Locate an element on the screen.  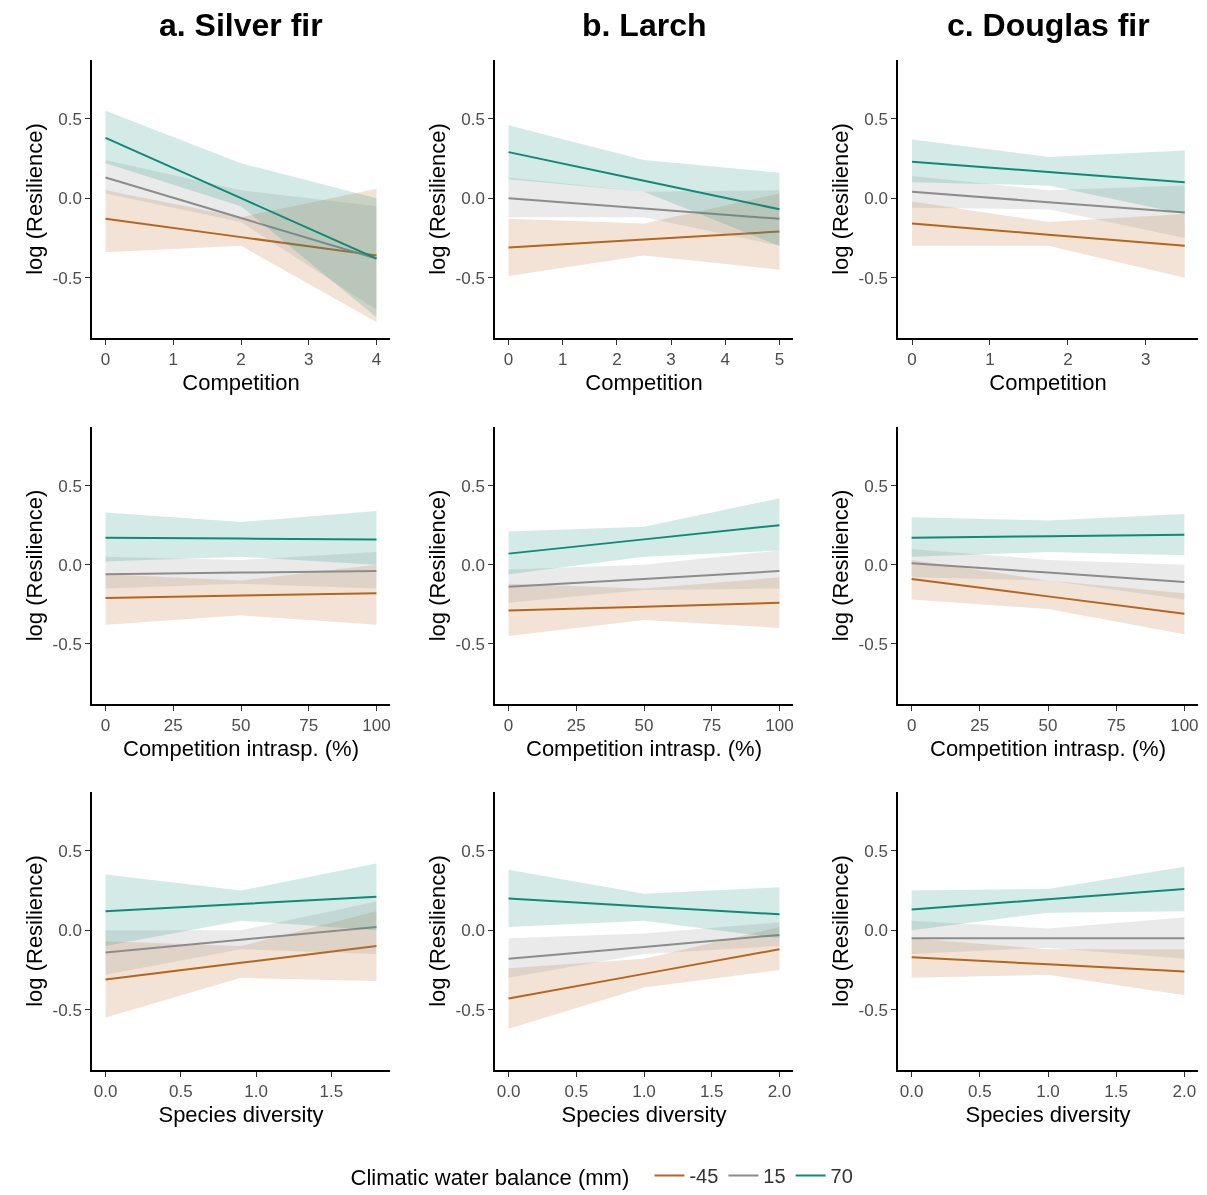
legend-title: Climatic water balance (mm) is located at coordinates (496, 1177).